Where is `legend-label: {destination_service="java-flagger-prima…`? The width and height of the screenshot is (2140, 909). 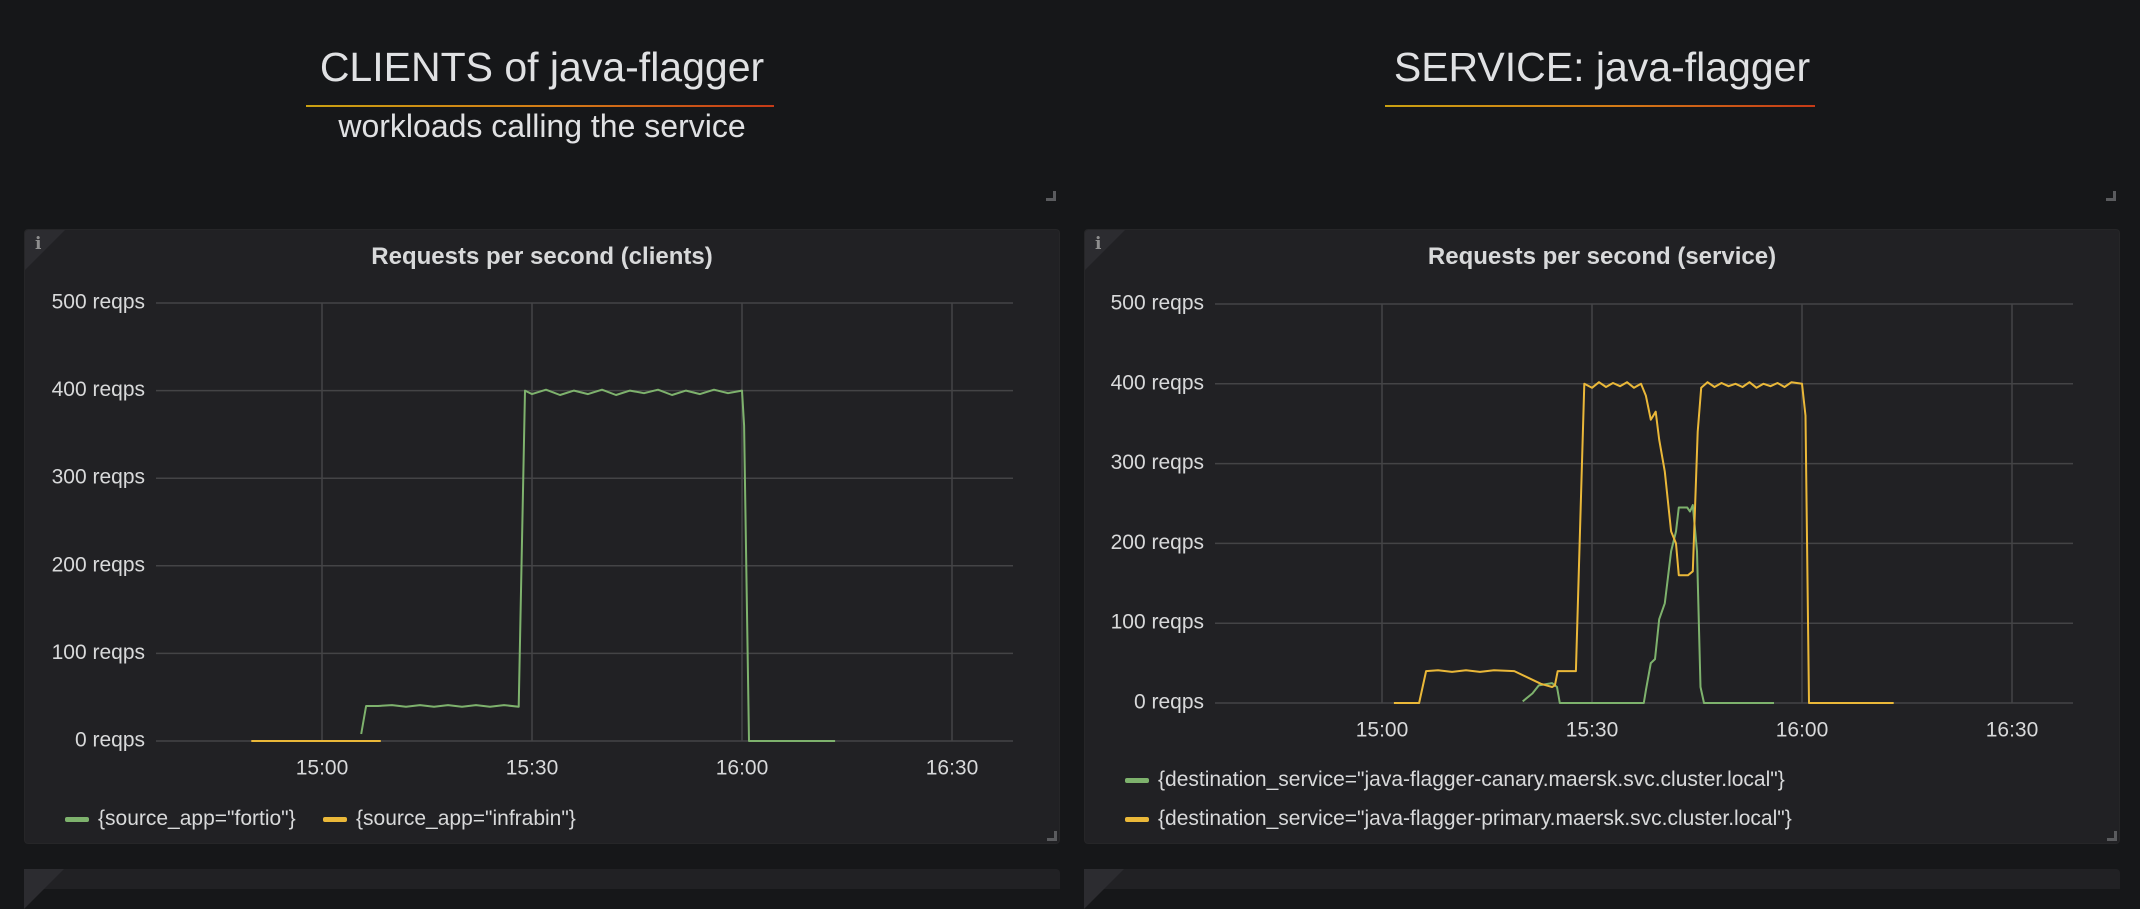
legend-label: {destination_service="java-flagger-prima… is located at coordinates (1475, 818).